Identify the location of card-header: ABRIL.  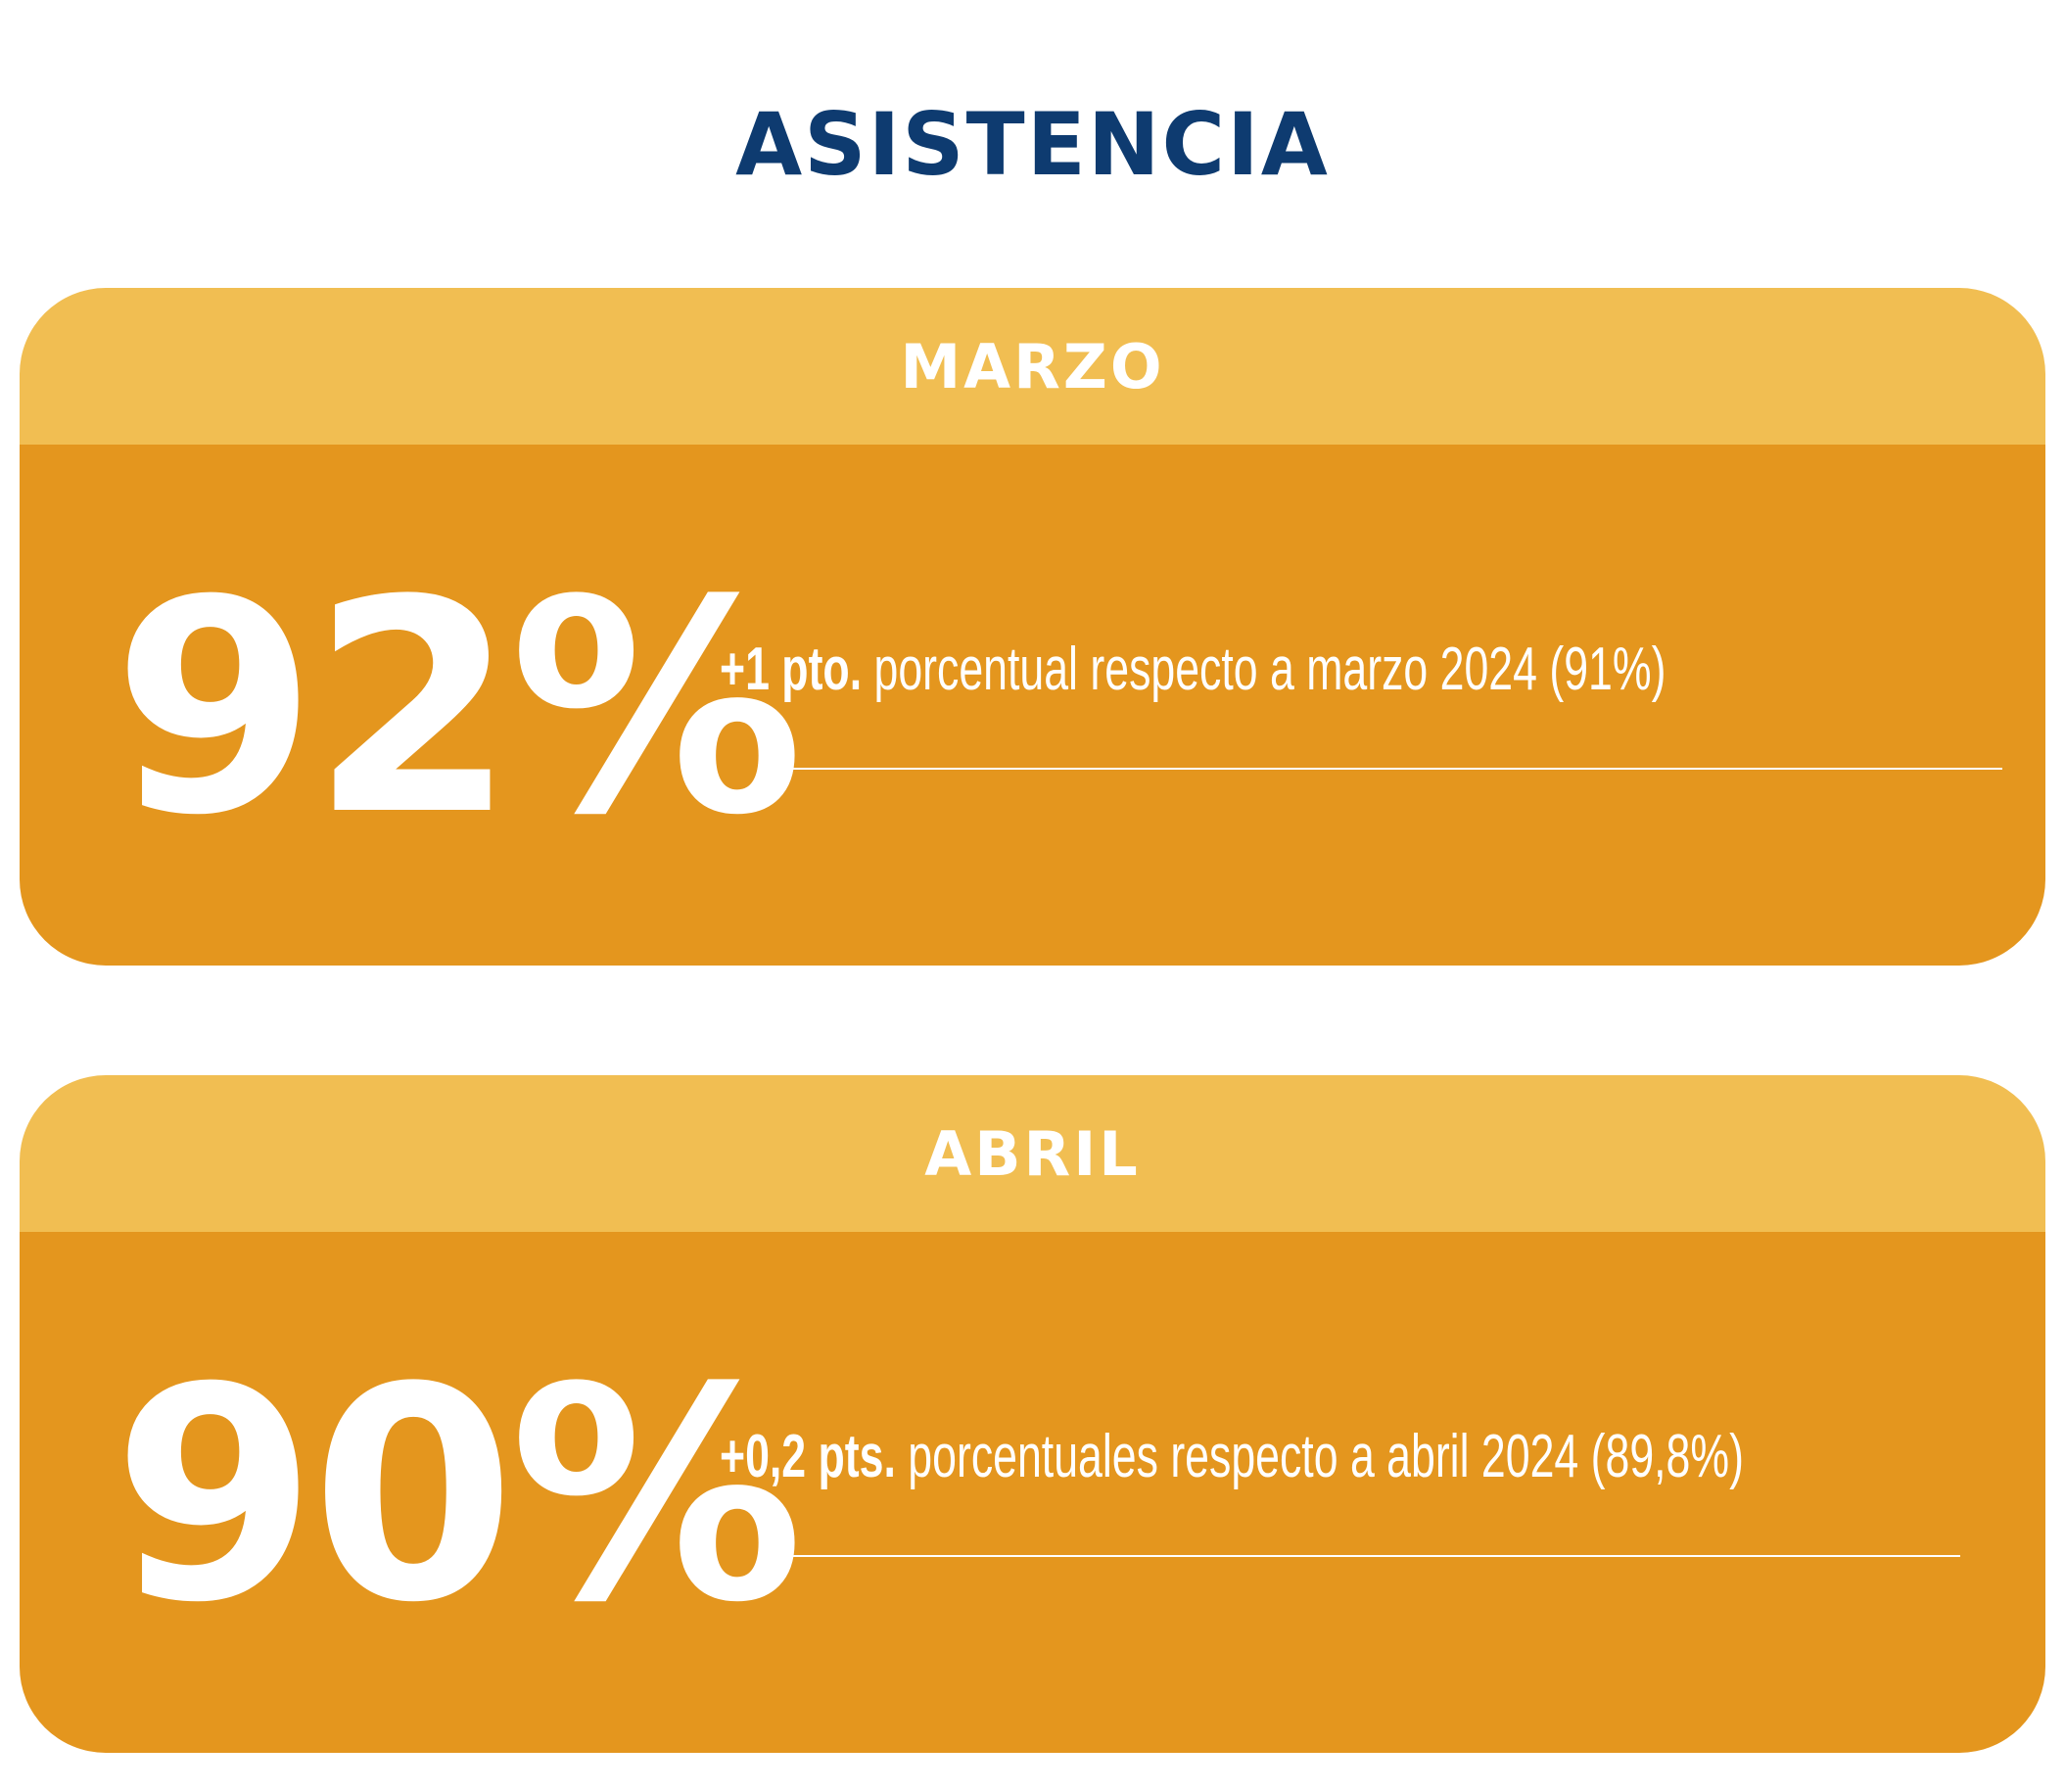
(1032, 1153).